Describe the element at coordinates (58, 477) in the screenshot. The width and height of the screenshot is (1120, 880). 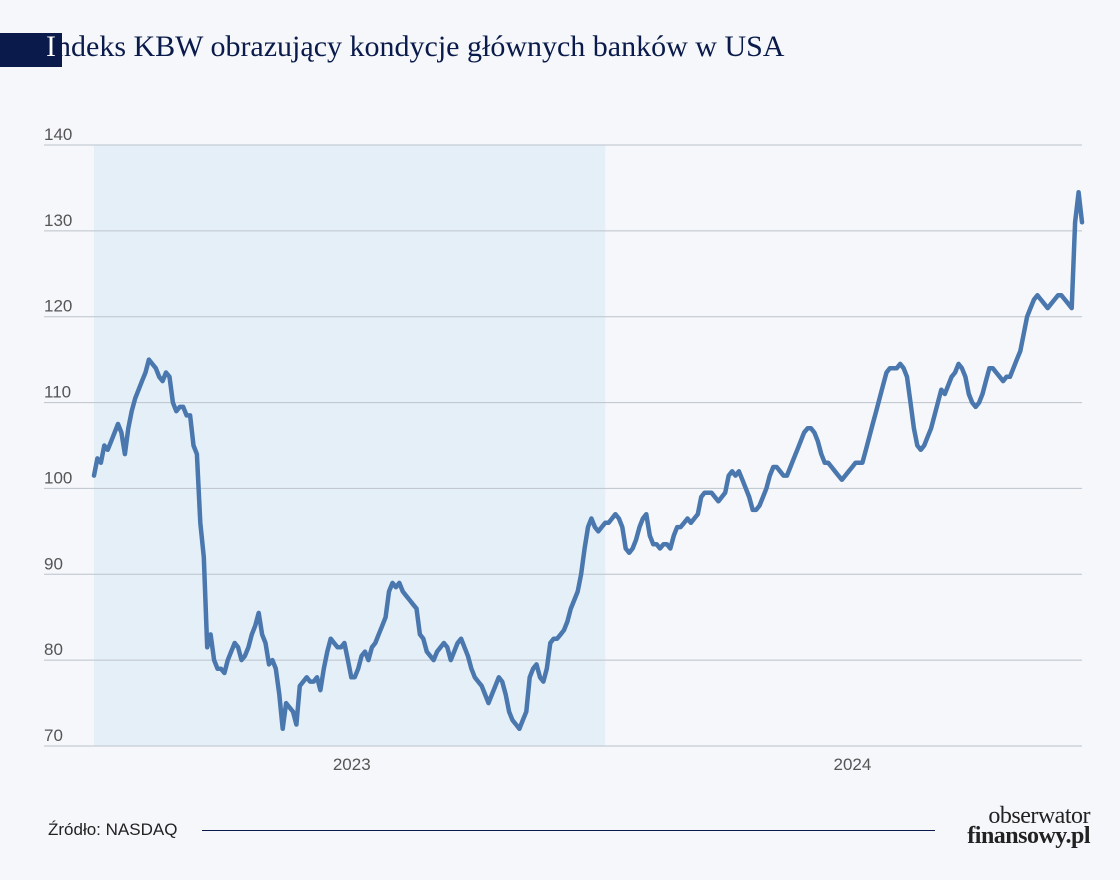
I see `y-tick-label: 100` at that location.